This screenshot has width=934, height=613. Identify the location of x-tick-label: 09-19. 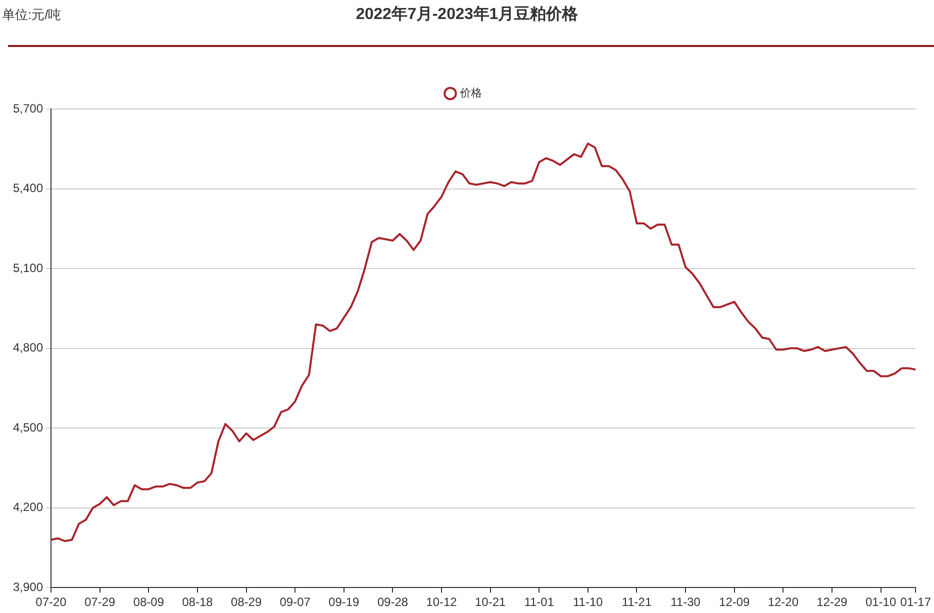
(344, 602).